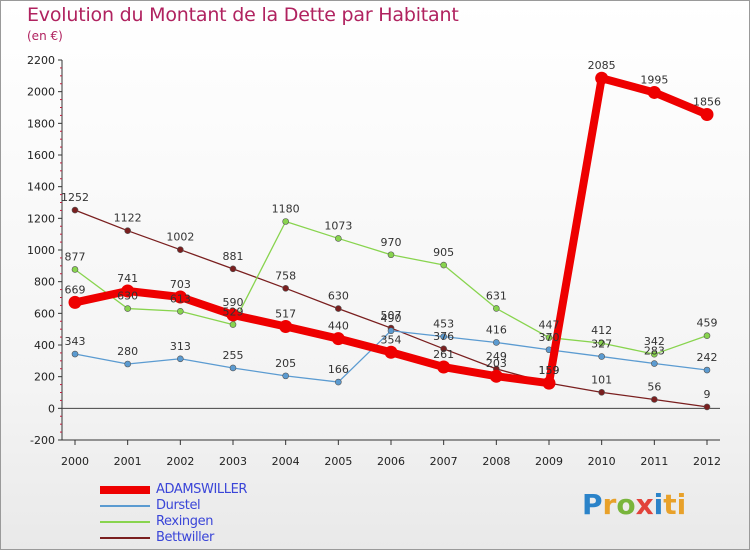 This screenshot has width=750, height=550. Describe the element at coordinates (125, 538) in the screenshot. I see `legend-swatch-bettwiller` at that location.